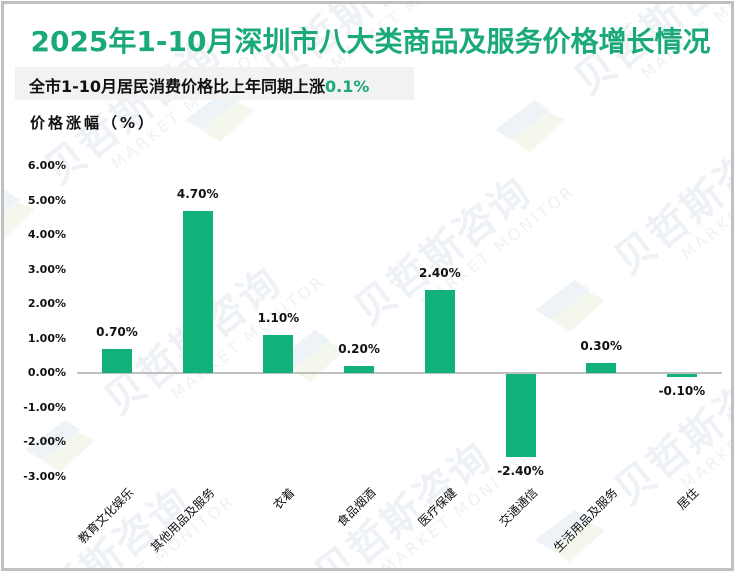  What do you see at coordinates (359, 349) in the screenshot?
I see `bar-value-label: 0.20%` at bounding box center [359, 349].